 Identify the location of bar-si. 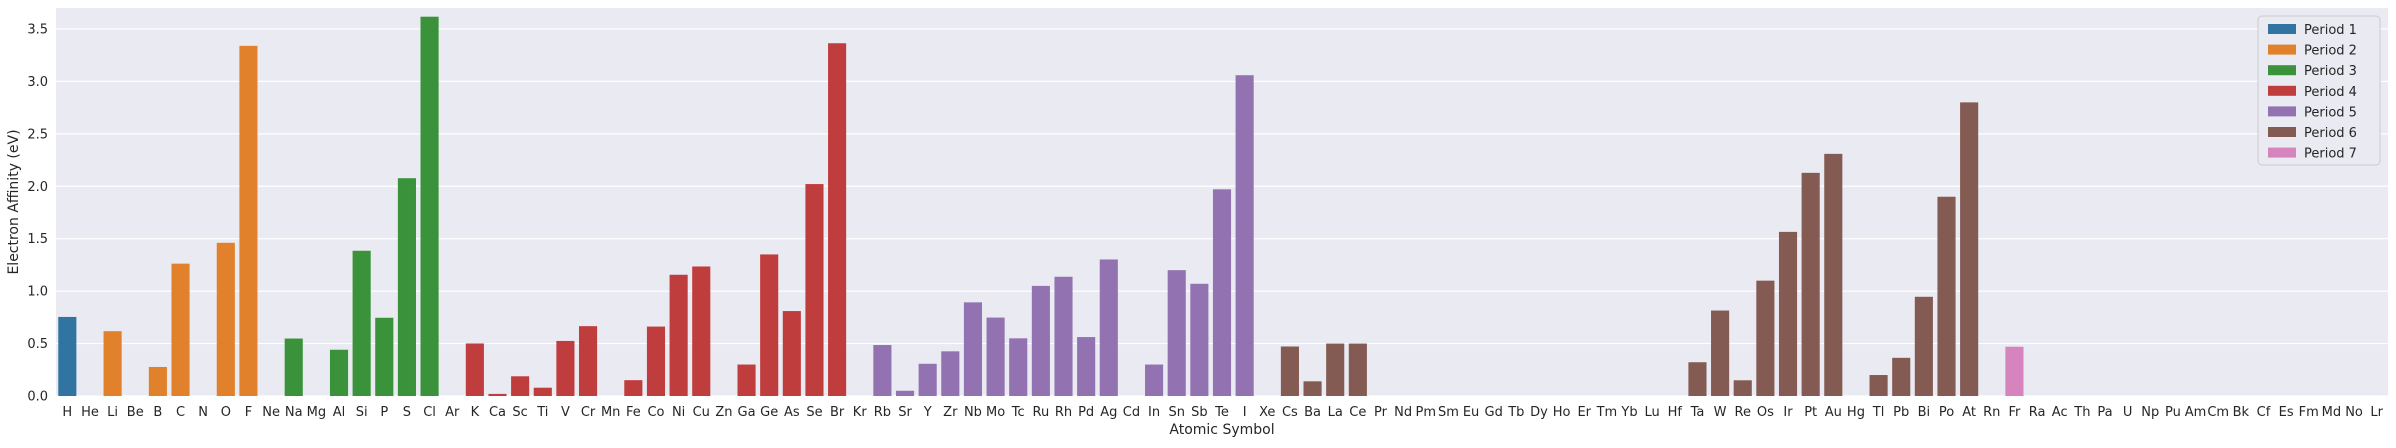
(361, 323).